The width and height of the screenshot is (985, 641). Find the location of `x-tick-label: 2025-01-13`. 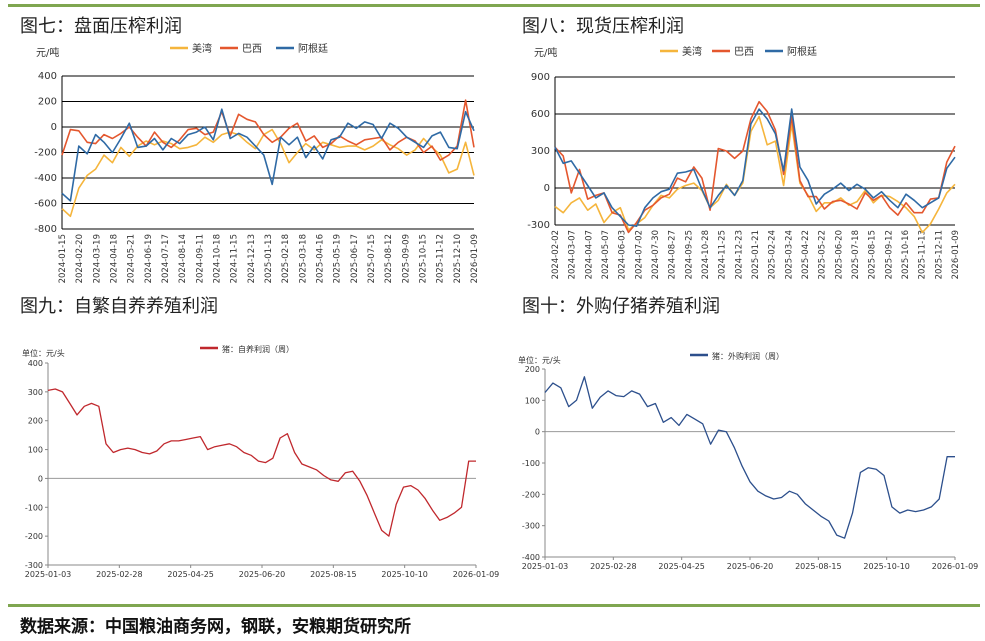

x-tick-label: 2025-01-13 is located at coordinates (269, 258).